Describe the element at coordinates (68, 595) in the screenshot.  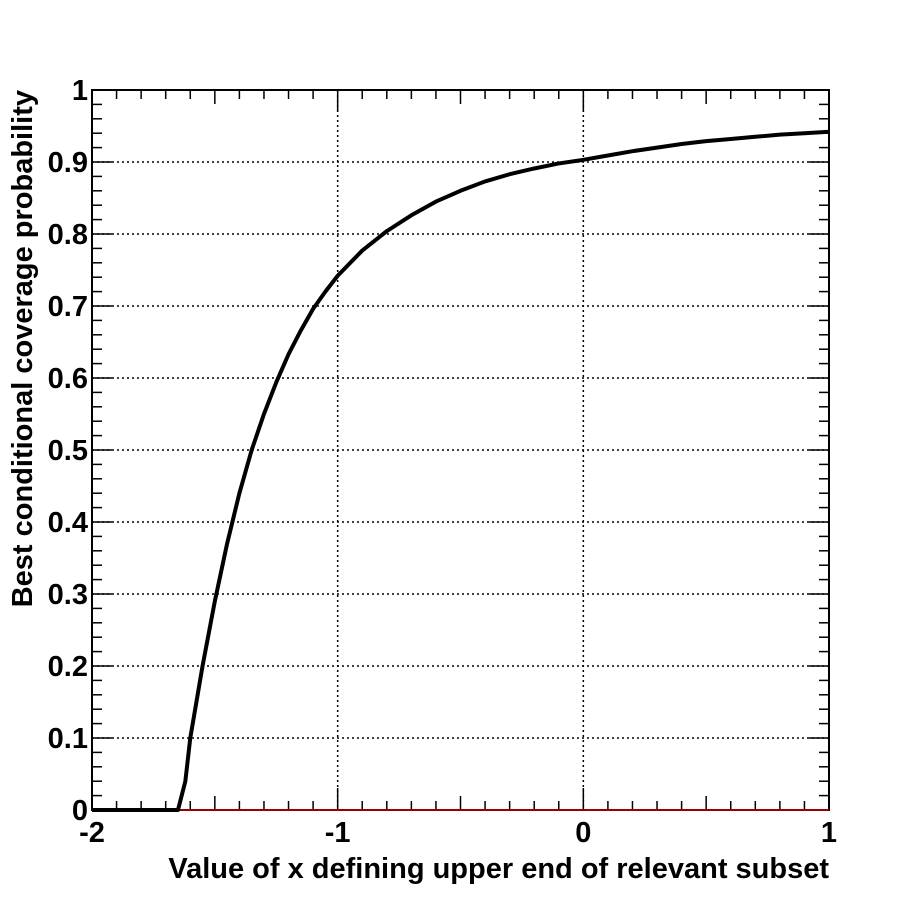
I see `y-tick-label: 0.3` at that location.